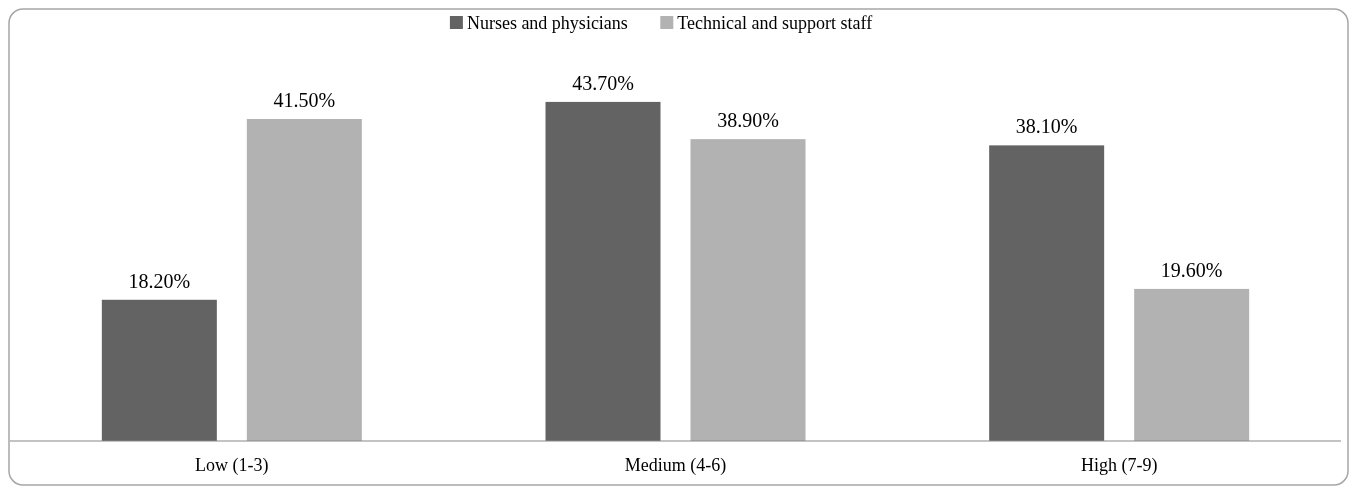 The width and height of the screenshot is (1357, 494). What do you see at coordinates (1191, 269) in the screenshot?
I see `data-label: 19.60%` at bounding box center [1191, 269].